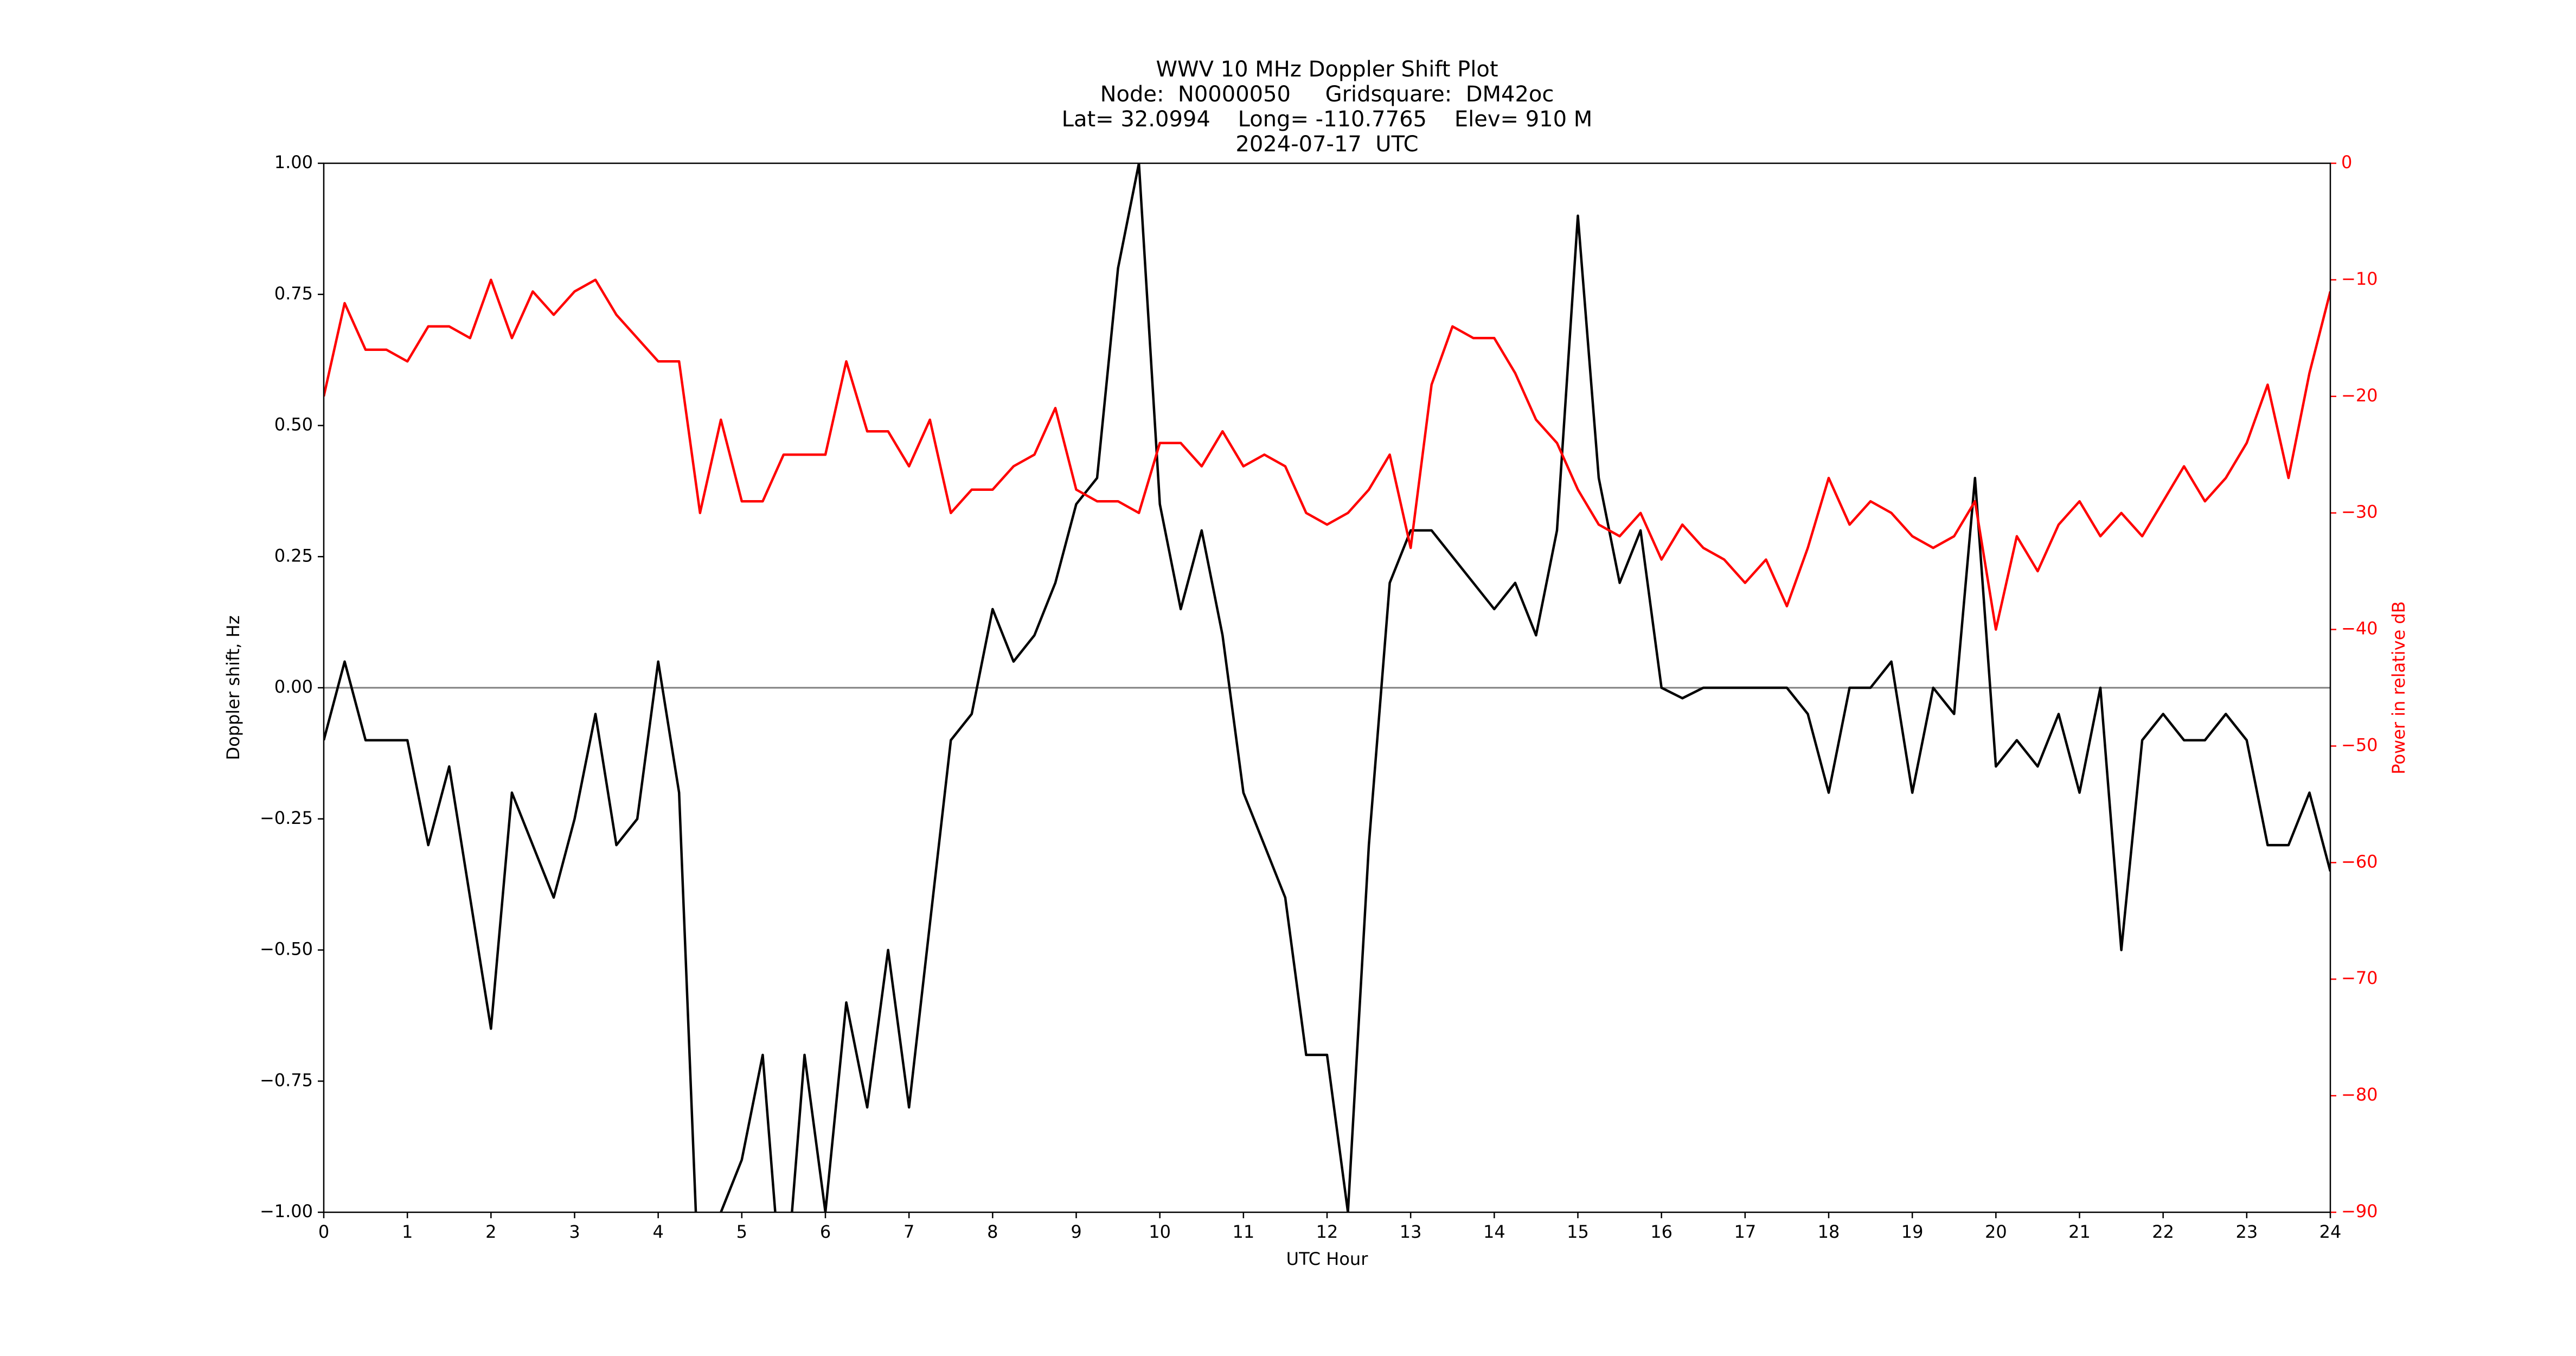 The height and width of the screenshot is (1356, 2576). What do you see at coordinates (1745, 1231) in the screenshot?
I see `x-tick-label: 17` at bounding box center [1745, 1231].